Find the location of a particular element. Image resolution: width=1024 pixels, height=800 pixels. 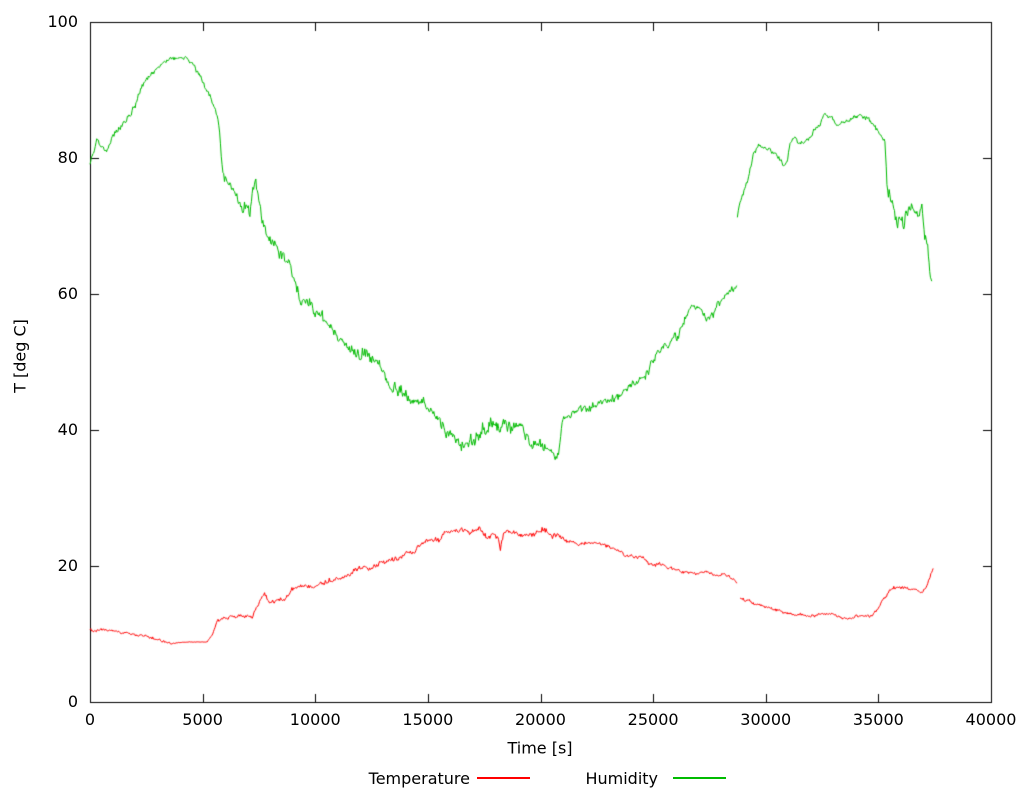

x-tick-label: 30000 is located at coordinates (766, 719).